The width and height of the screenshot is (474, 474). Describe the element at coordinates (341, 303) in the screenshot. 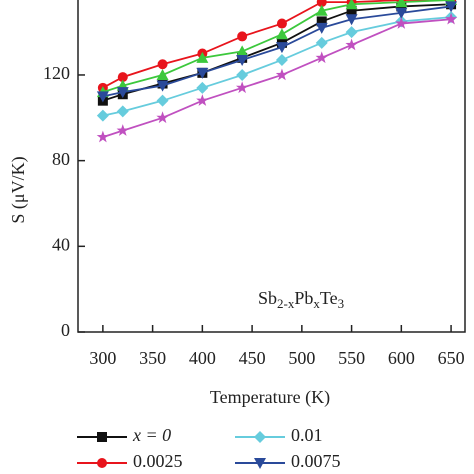

I see `annotation-part: 3` at that location.